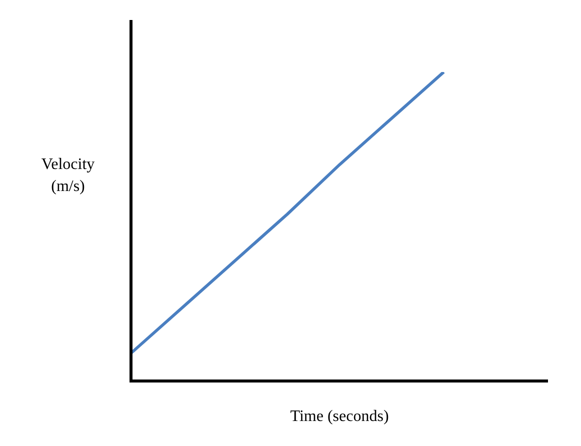 Image resolution: width=581 pixels, height=446 pixels. I want to click on x-axis-title: Time (seconds), so click(339, 417).